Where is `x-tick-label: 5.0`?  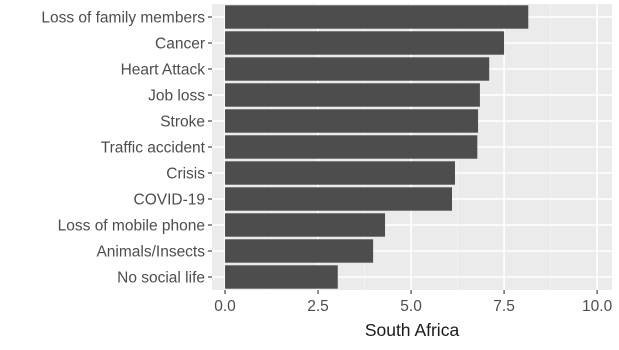 x-tick-label: 5.0 is located at coordinates (411, 306).